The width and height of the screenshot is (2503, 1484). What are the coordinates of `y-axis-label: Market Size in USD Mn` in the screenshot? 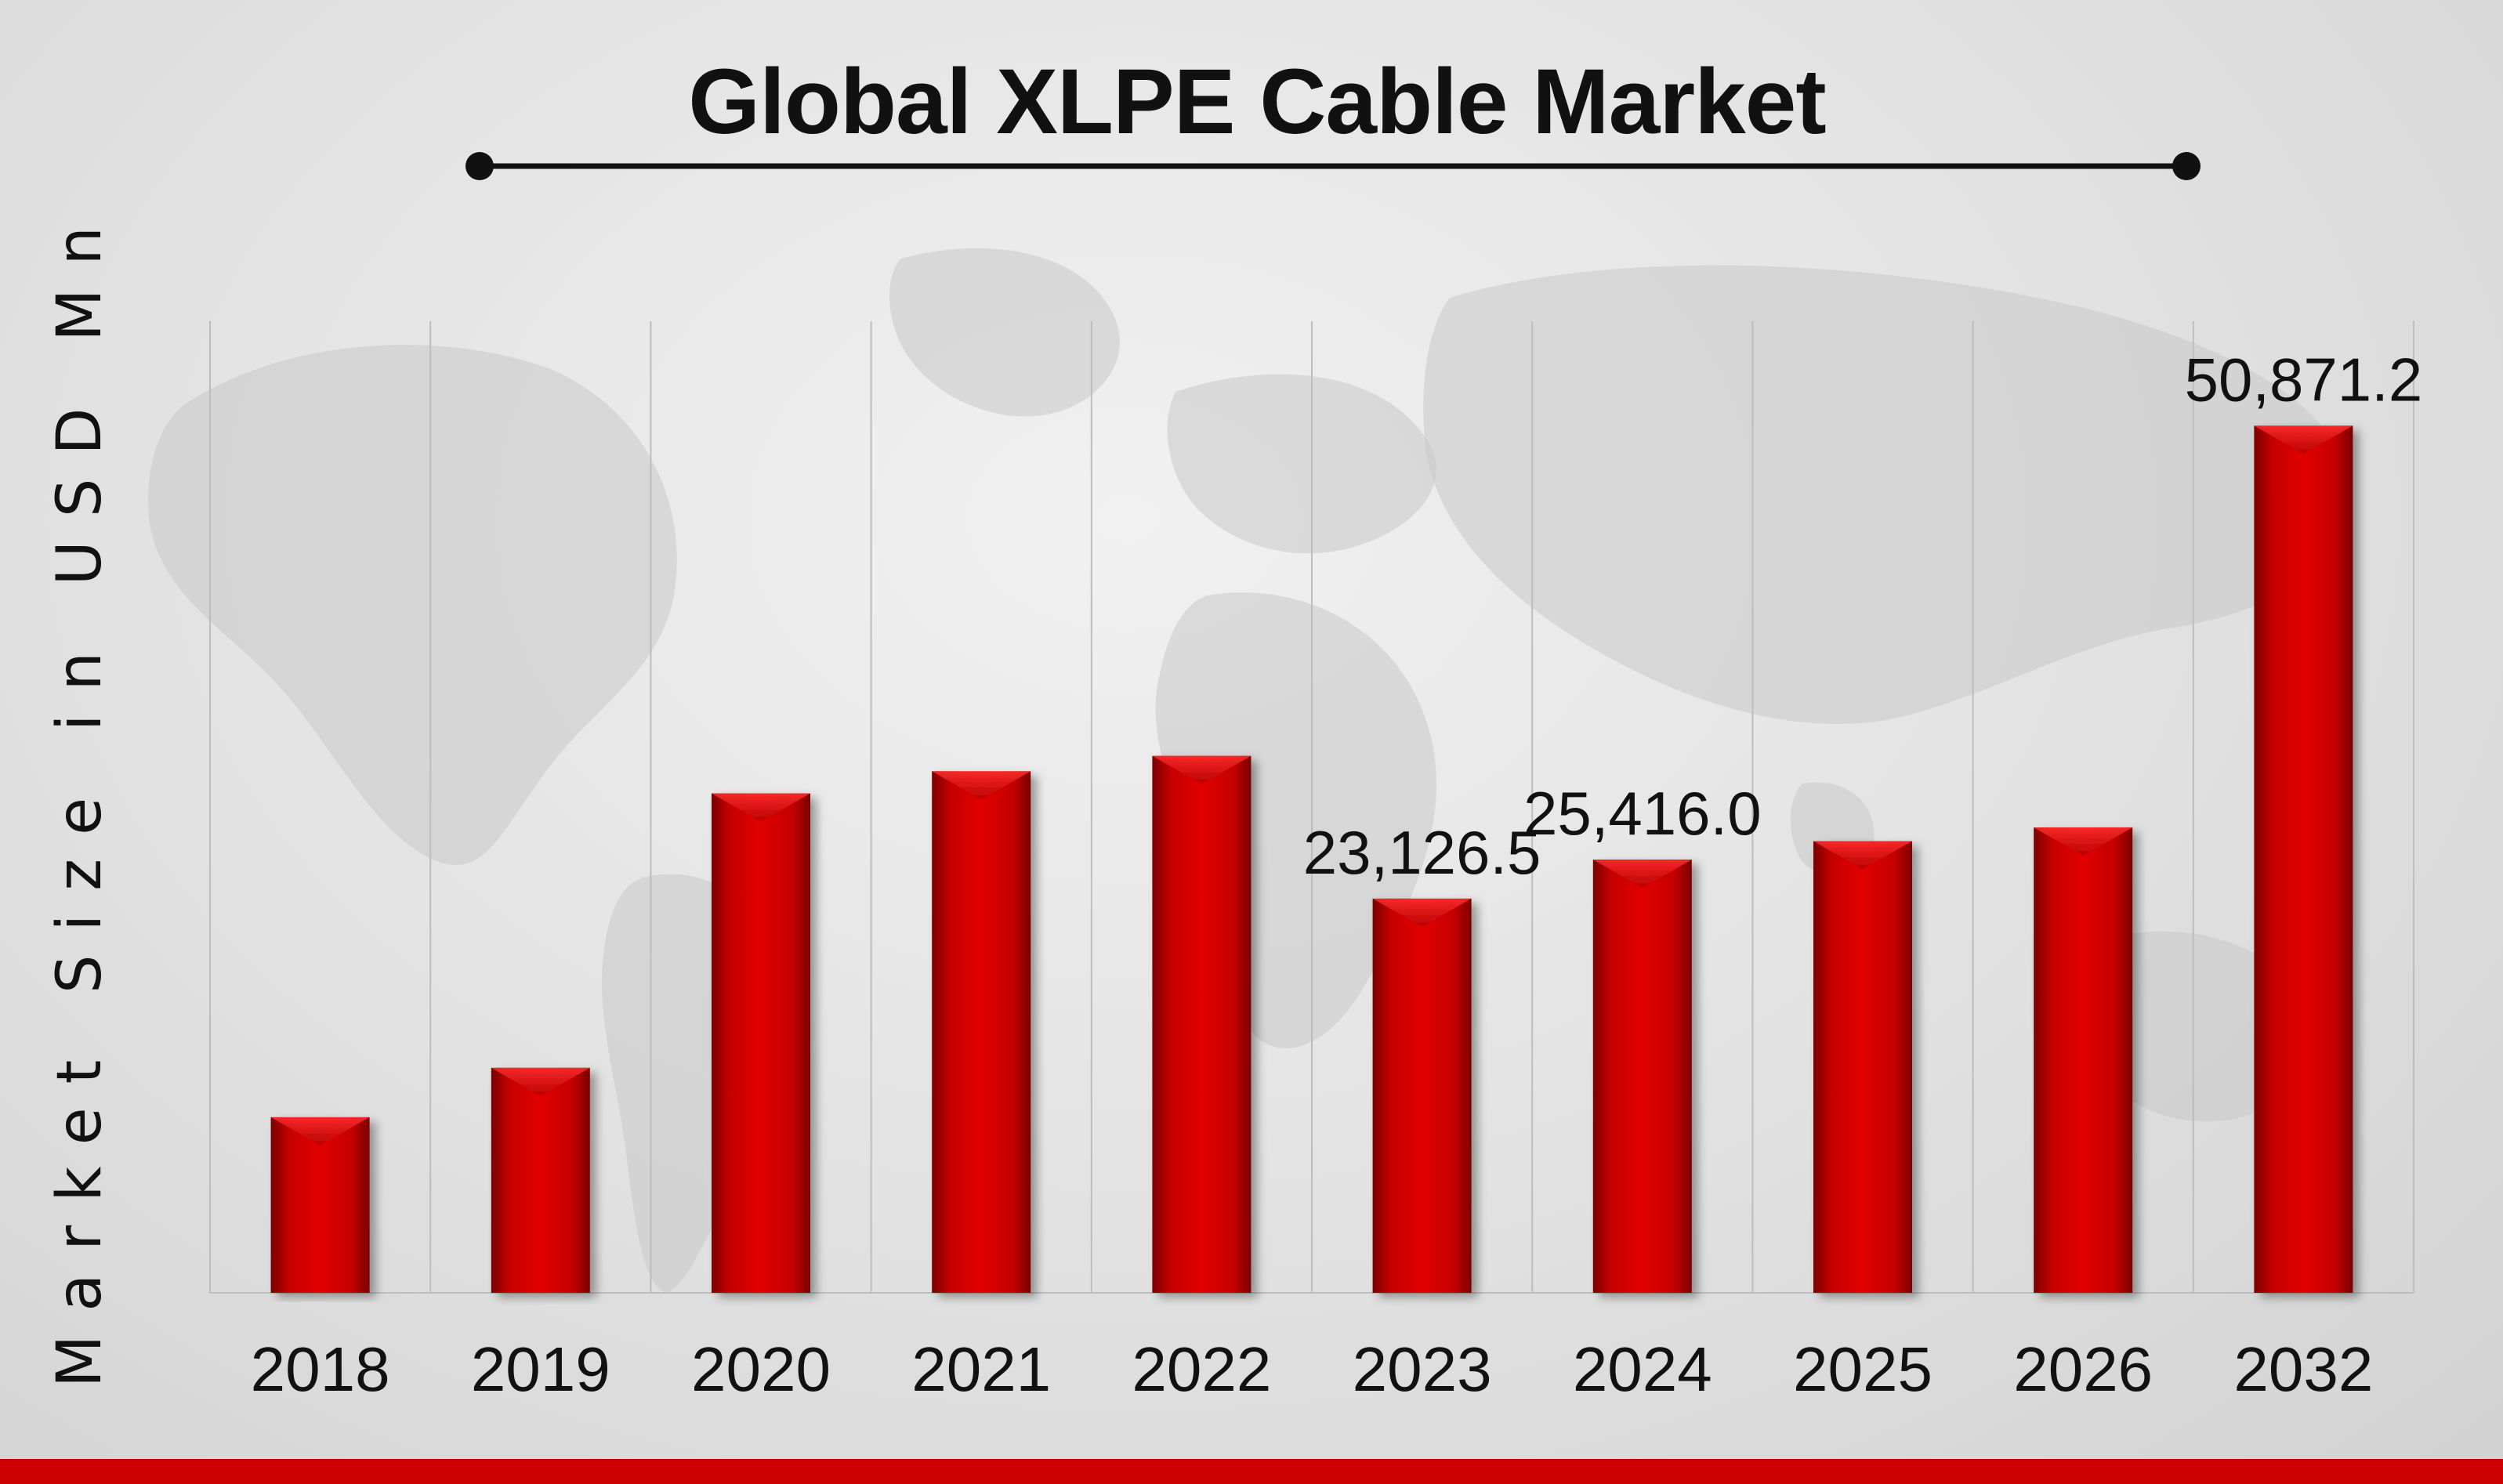 It's located at (80, 795).